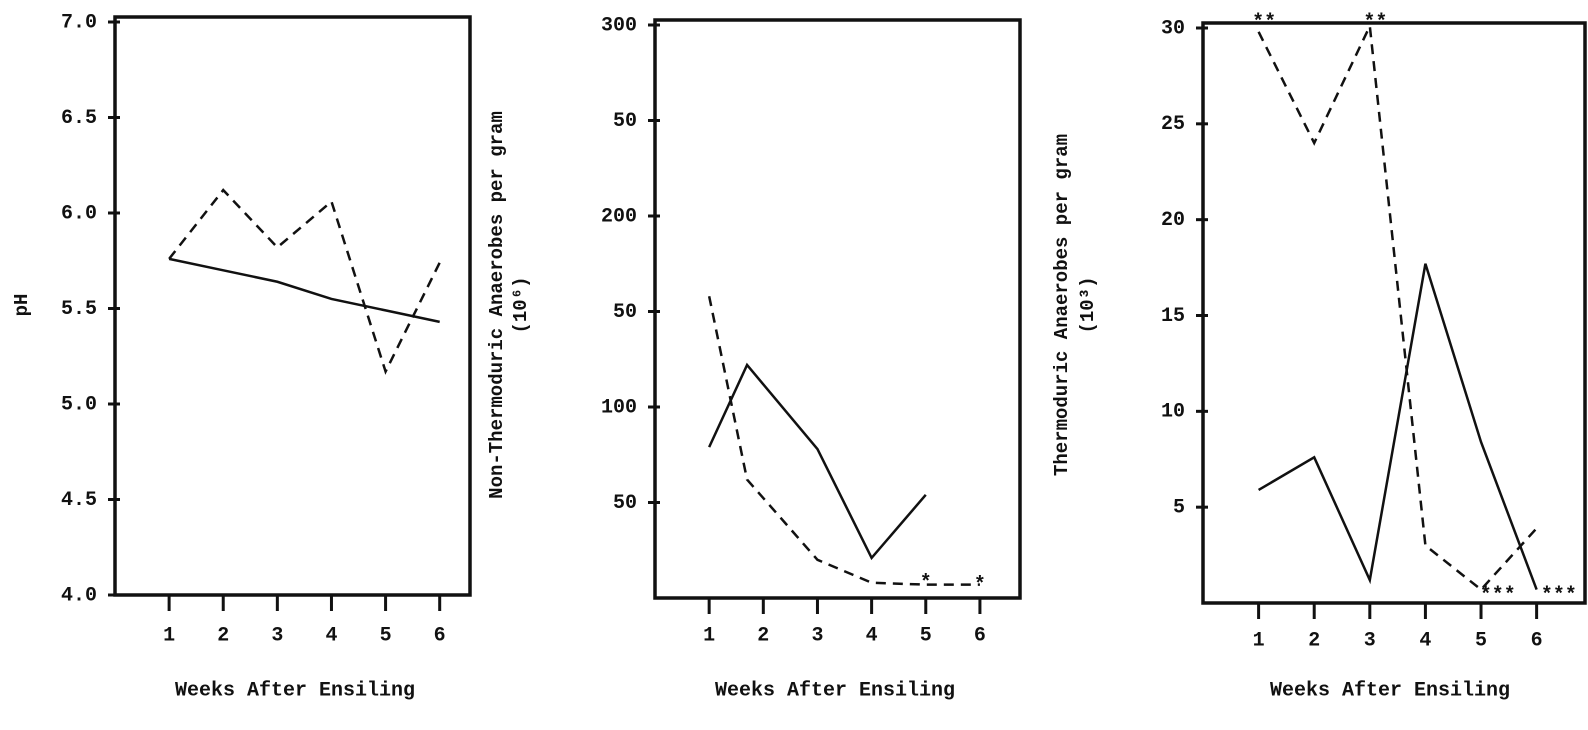 This screenshot has width=1588, height=730. What do you see at coordinates (79, 404) in the screenshot?
I see `y-tick-label: 5.0` at bounding box center [79, 404].